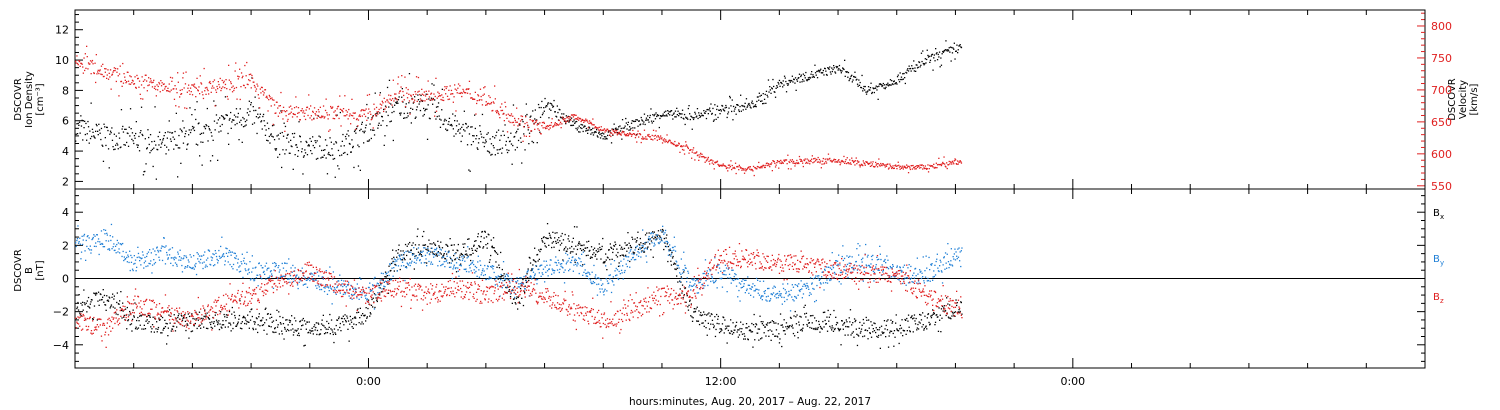  What do you see at coordinates (29, 99) in the screenshot?
I see `ion-density-axis-label: DSCOVR Ion Density [cm⁻³]` at bounding box center [29, 99].